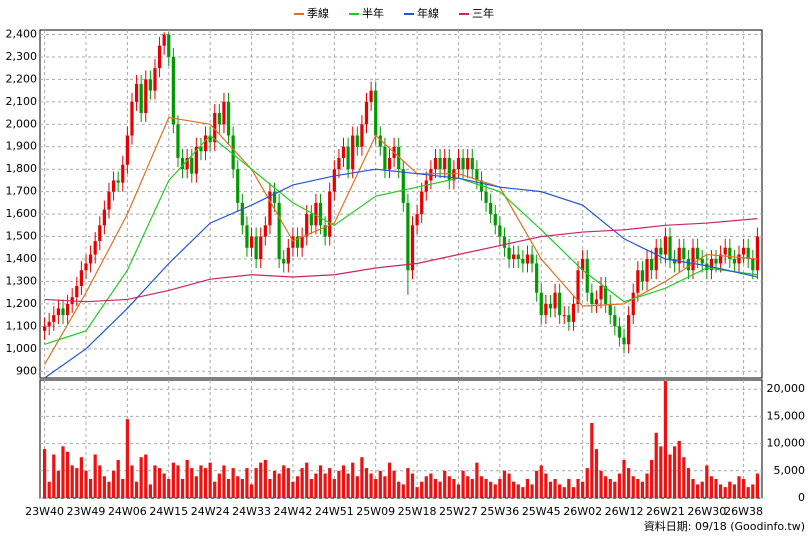  I want to click on x-tick-label: 26W21, so click(665, 511).